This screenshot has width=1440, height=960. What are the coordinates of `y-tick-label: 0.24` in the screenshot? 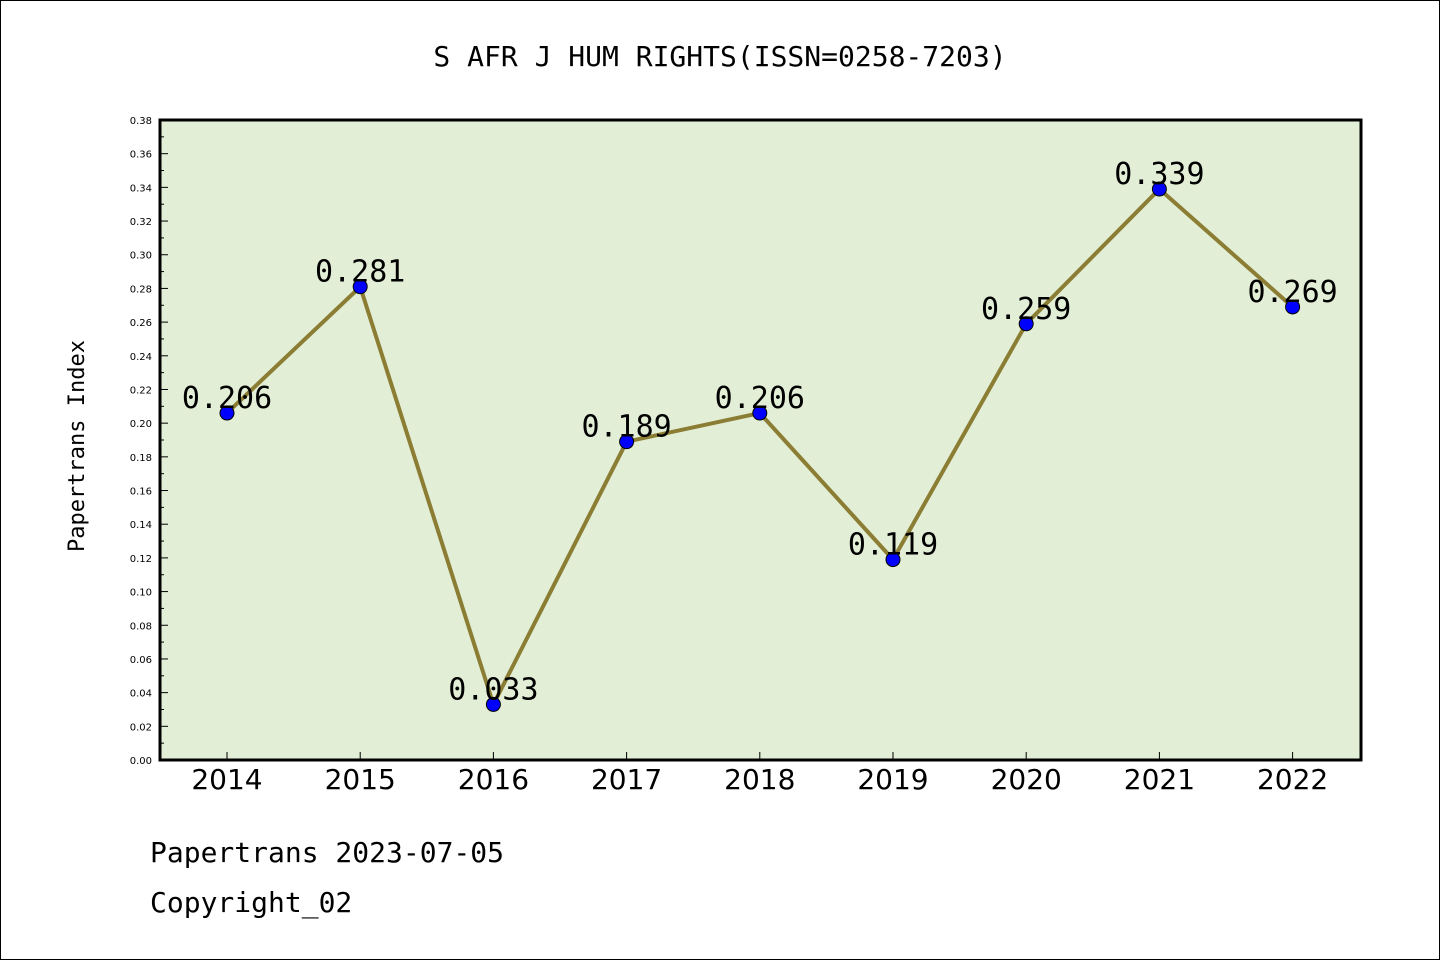 It's located at (141, 357).